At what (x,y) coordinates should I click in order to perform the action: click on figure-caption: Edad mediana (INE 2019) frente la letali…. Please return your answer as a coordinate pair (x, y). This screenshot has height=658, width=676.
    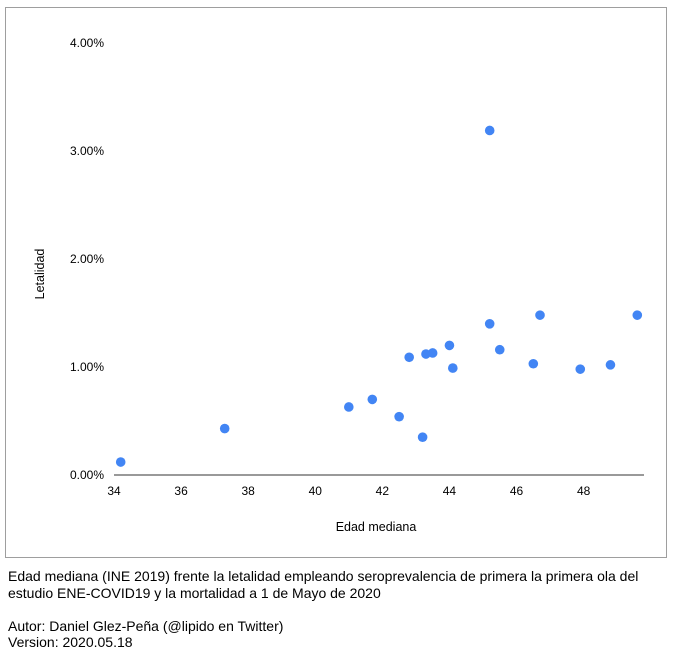
    Looking at the image, I should click on (338, 609).